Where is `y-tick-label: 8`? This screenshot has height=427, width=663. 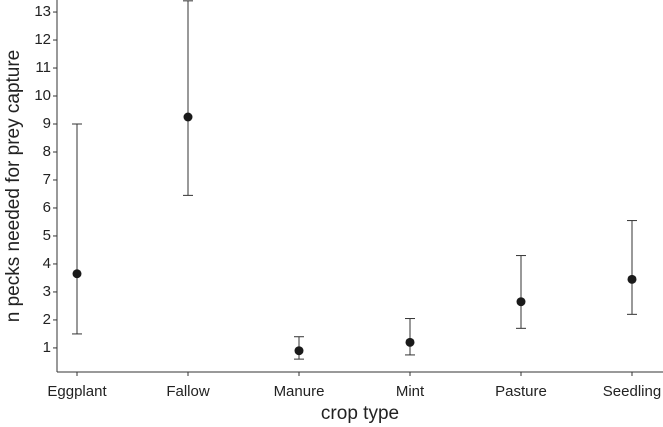
y-tick-label: 8 is located at coordinates (47, 151).